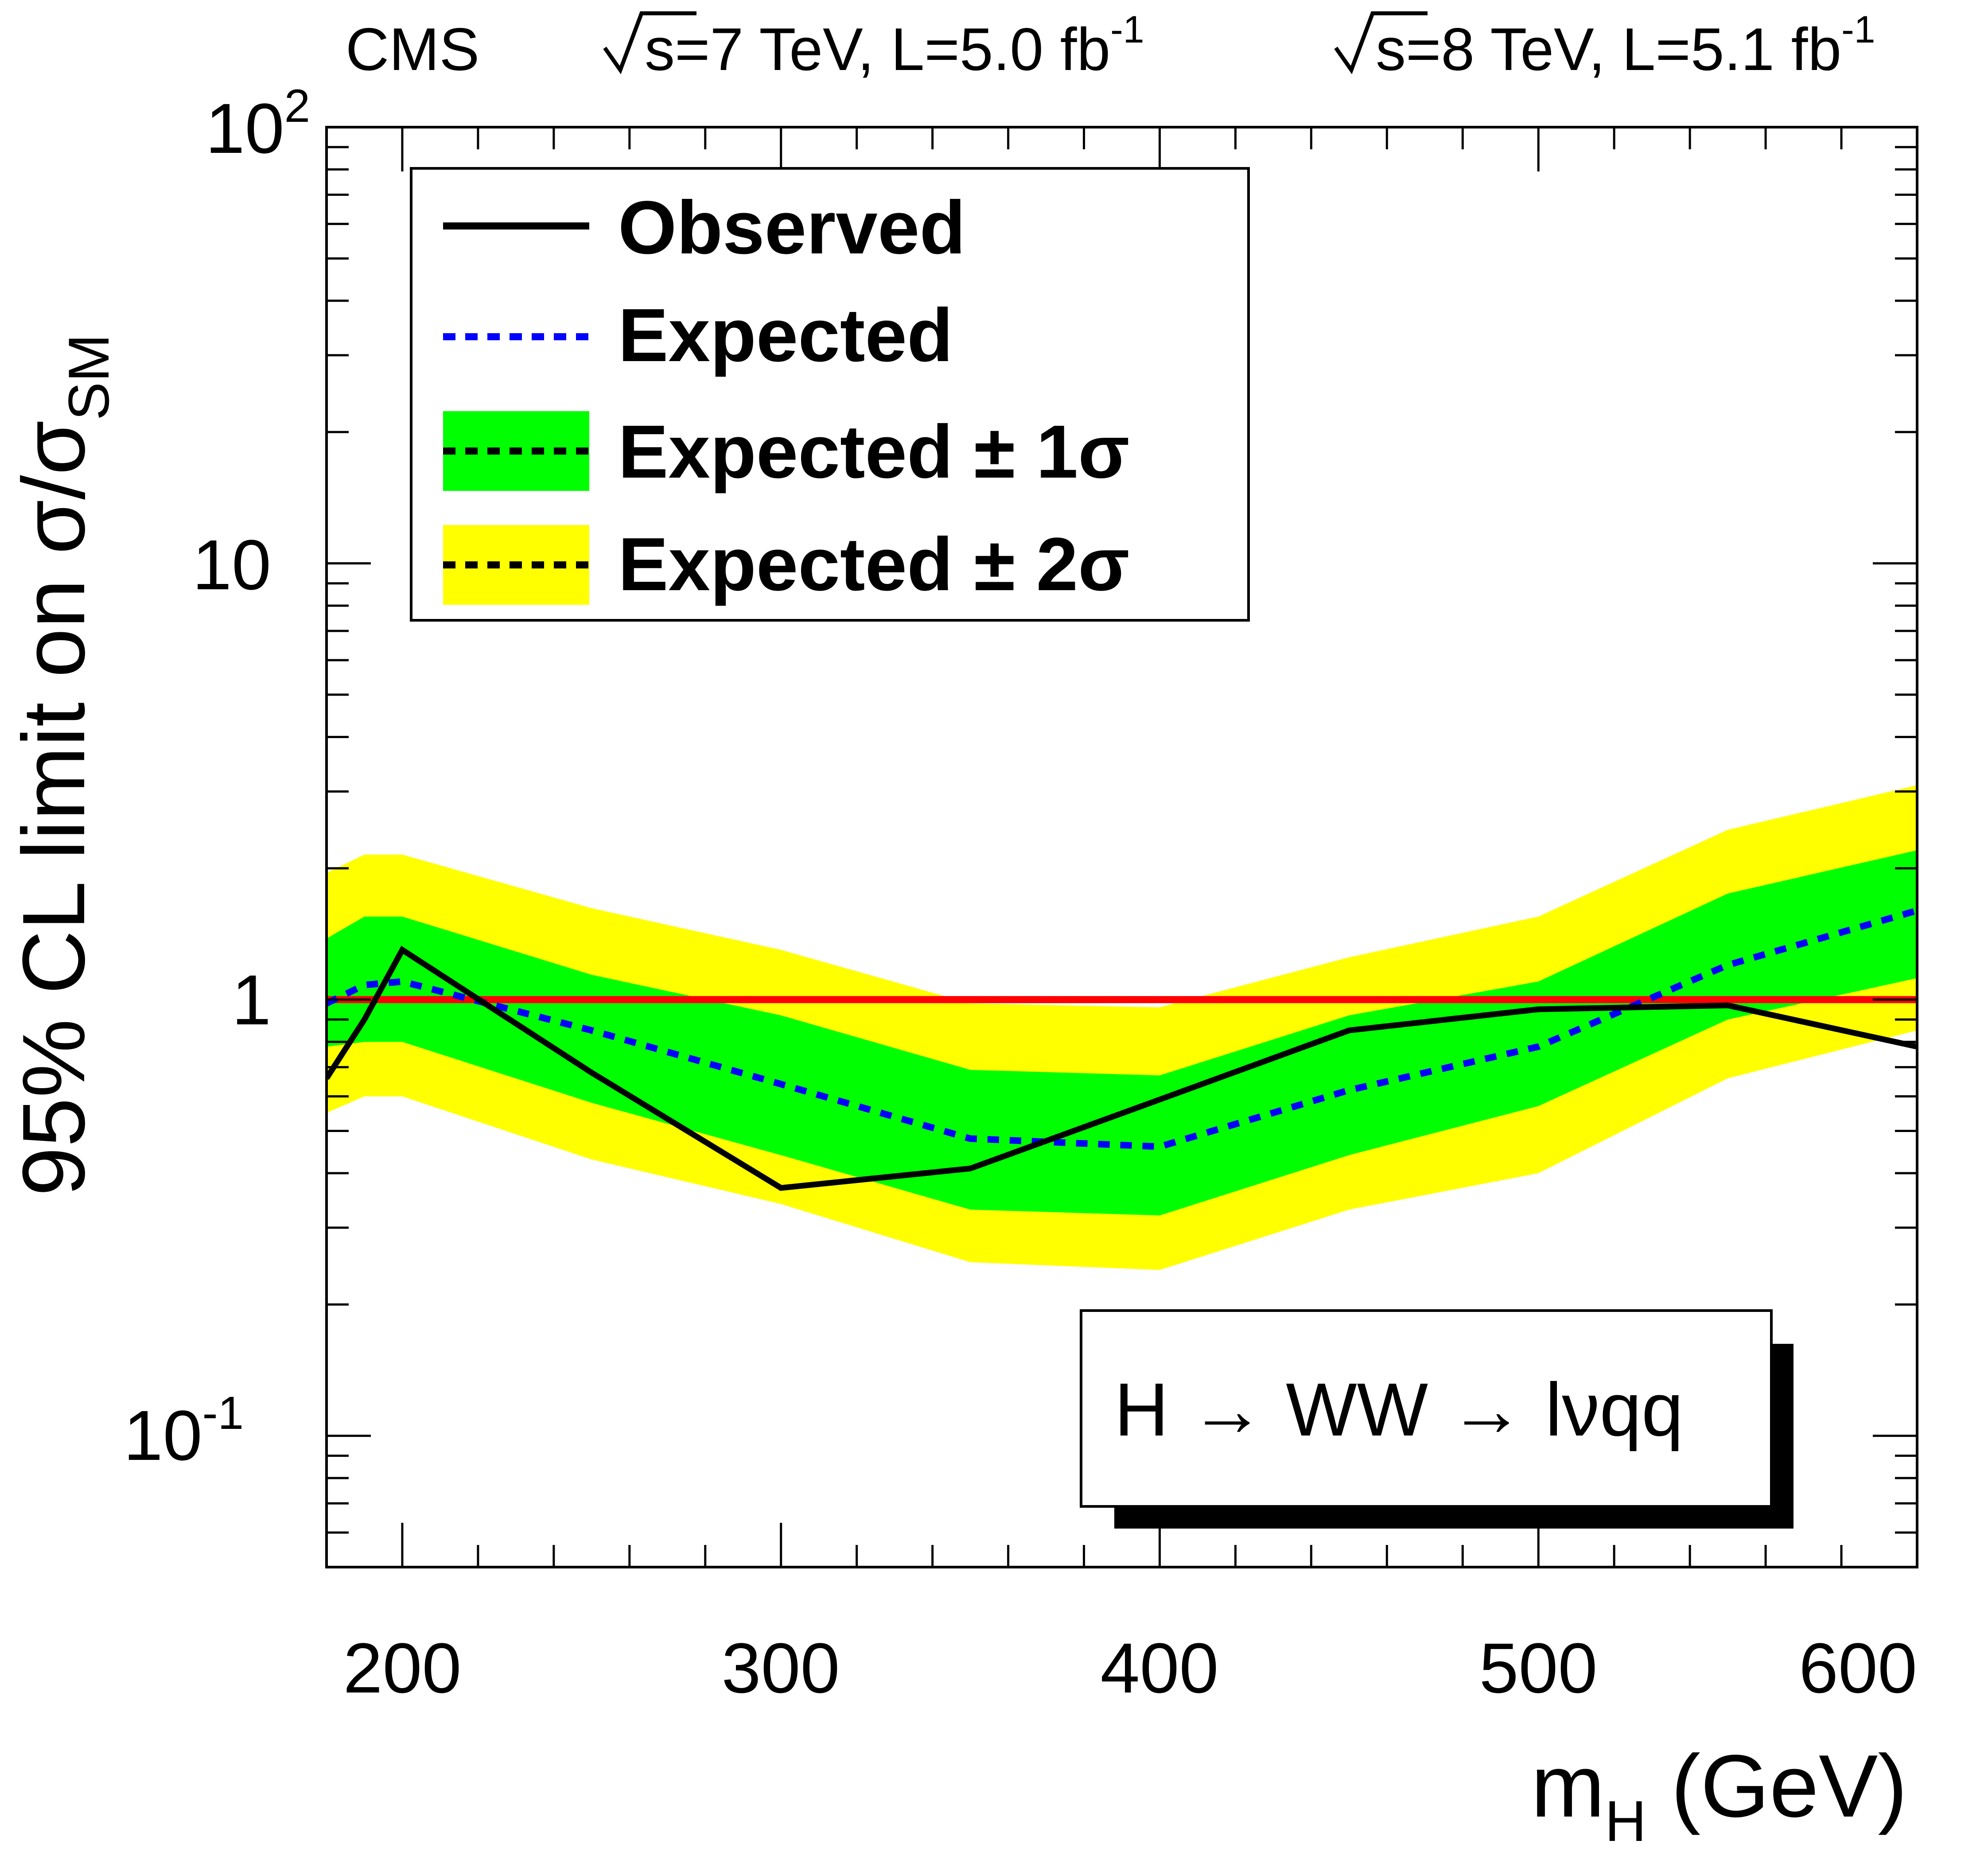  What do you see at coordinates (873, 564) in the screenshot?
I see `legend-2sigma-label: Expected ± 2σ` at bounding box center [873, 564].